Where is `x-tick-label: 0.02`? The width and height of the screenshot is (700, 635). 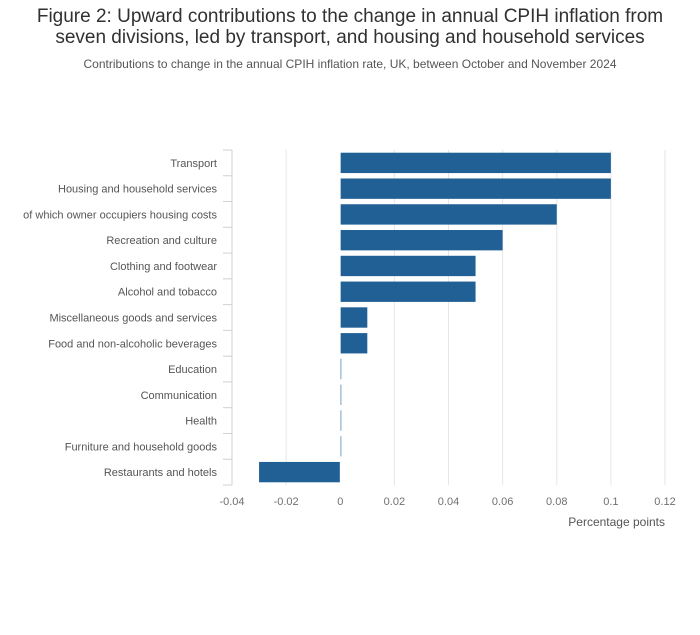
x-tick-label: 0.02 is located at coordinates (394, 502).